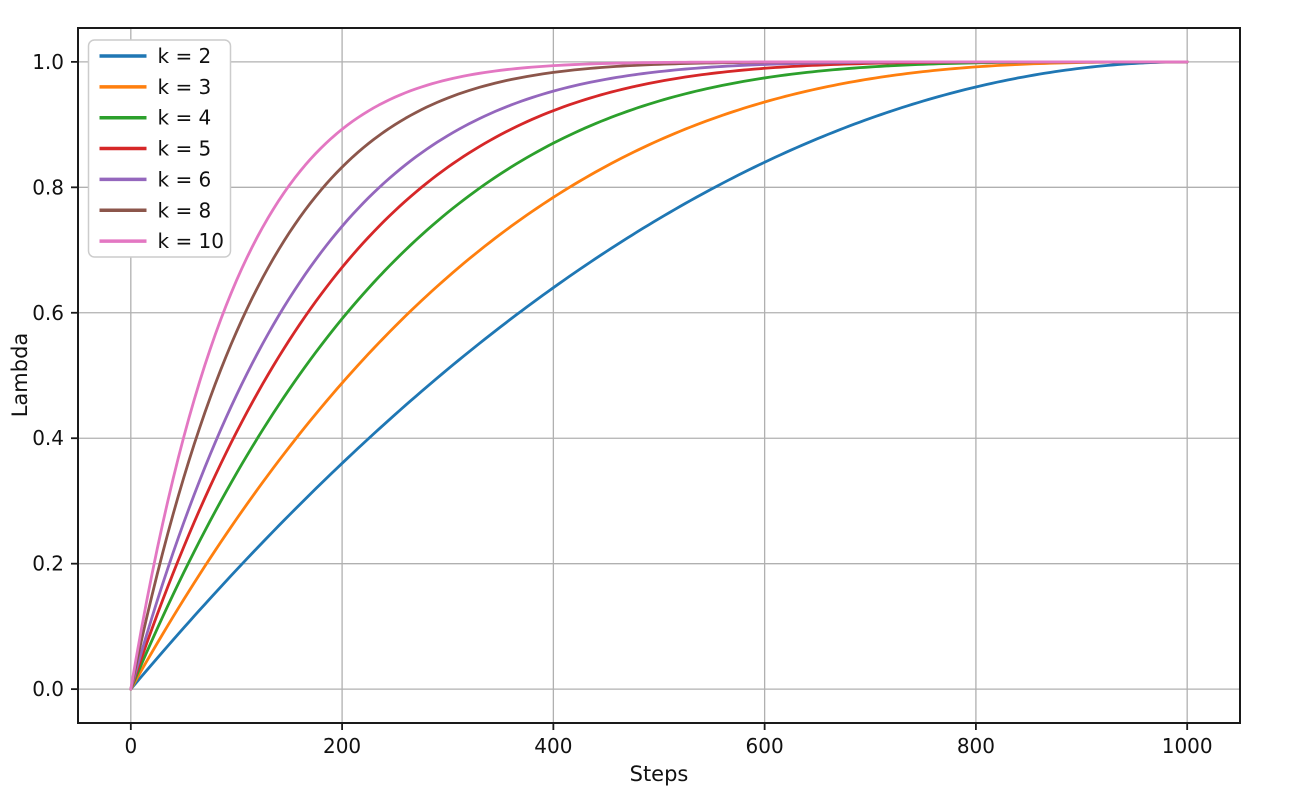 Image resolution: width=1300 pixels, height=793 pixels. I want to click on legend-label: k = 3, so click(185, 87).